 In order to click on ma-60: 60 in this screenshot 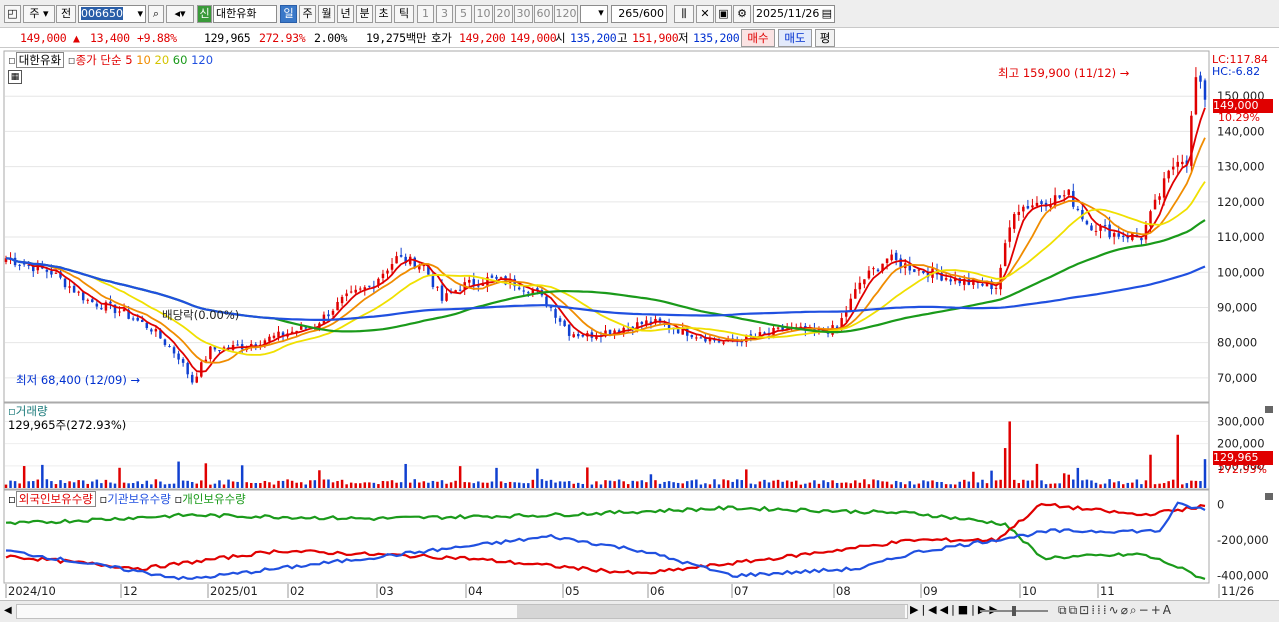, I will do `click(180, 60)`.